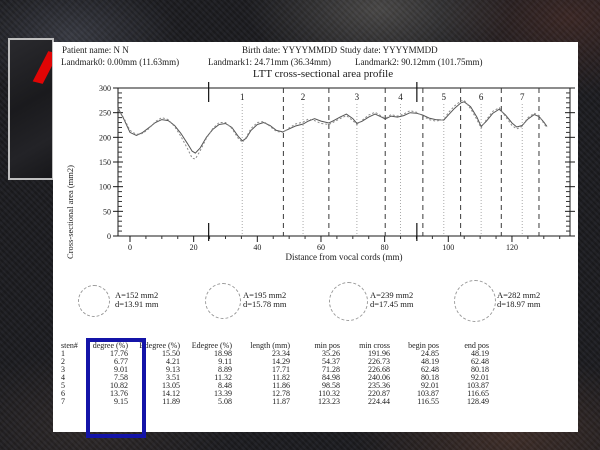 This screenshot has width=600, height=450. What do you see at coordinates (281, 401) in the screenshot?
I see `table-cell: 11.87` at bounding box center [281, 401].